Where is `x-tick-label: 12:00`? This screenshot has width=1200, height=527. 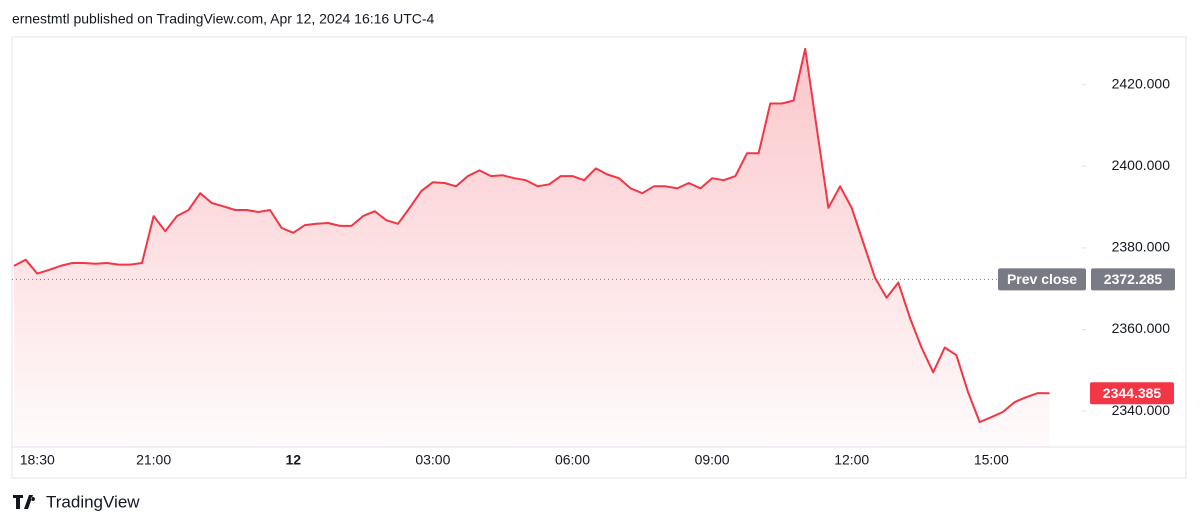
x-tick-label: 12:00 is located at coordinates (851, 460).